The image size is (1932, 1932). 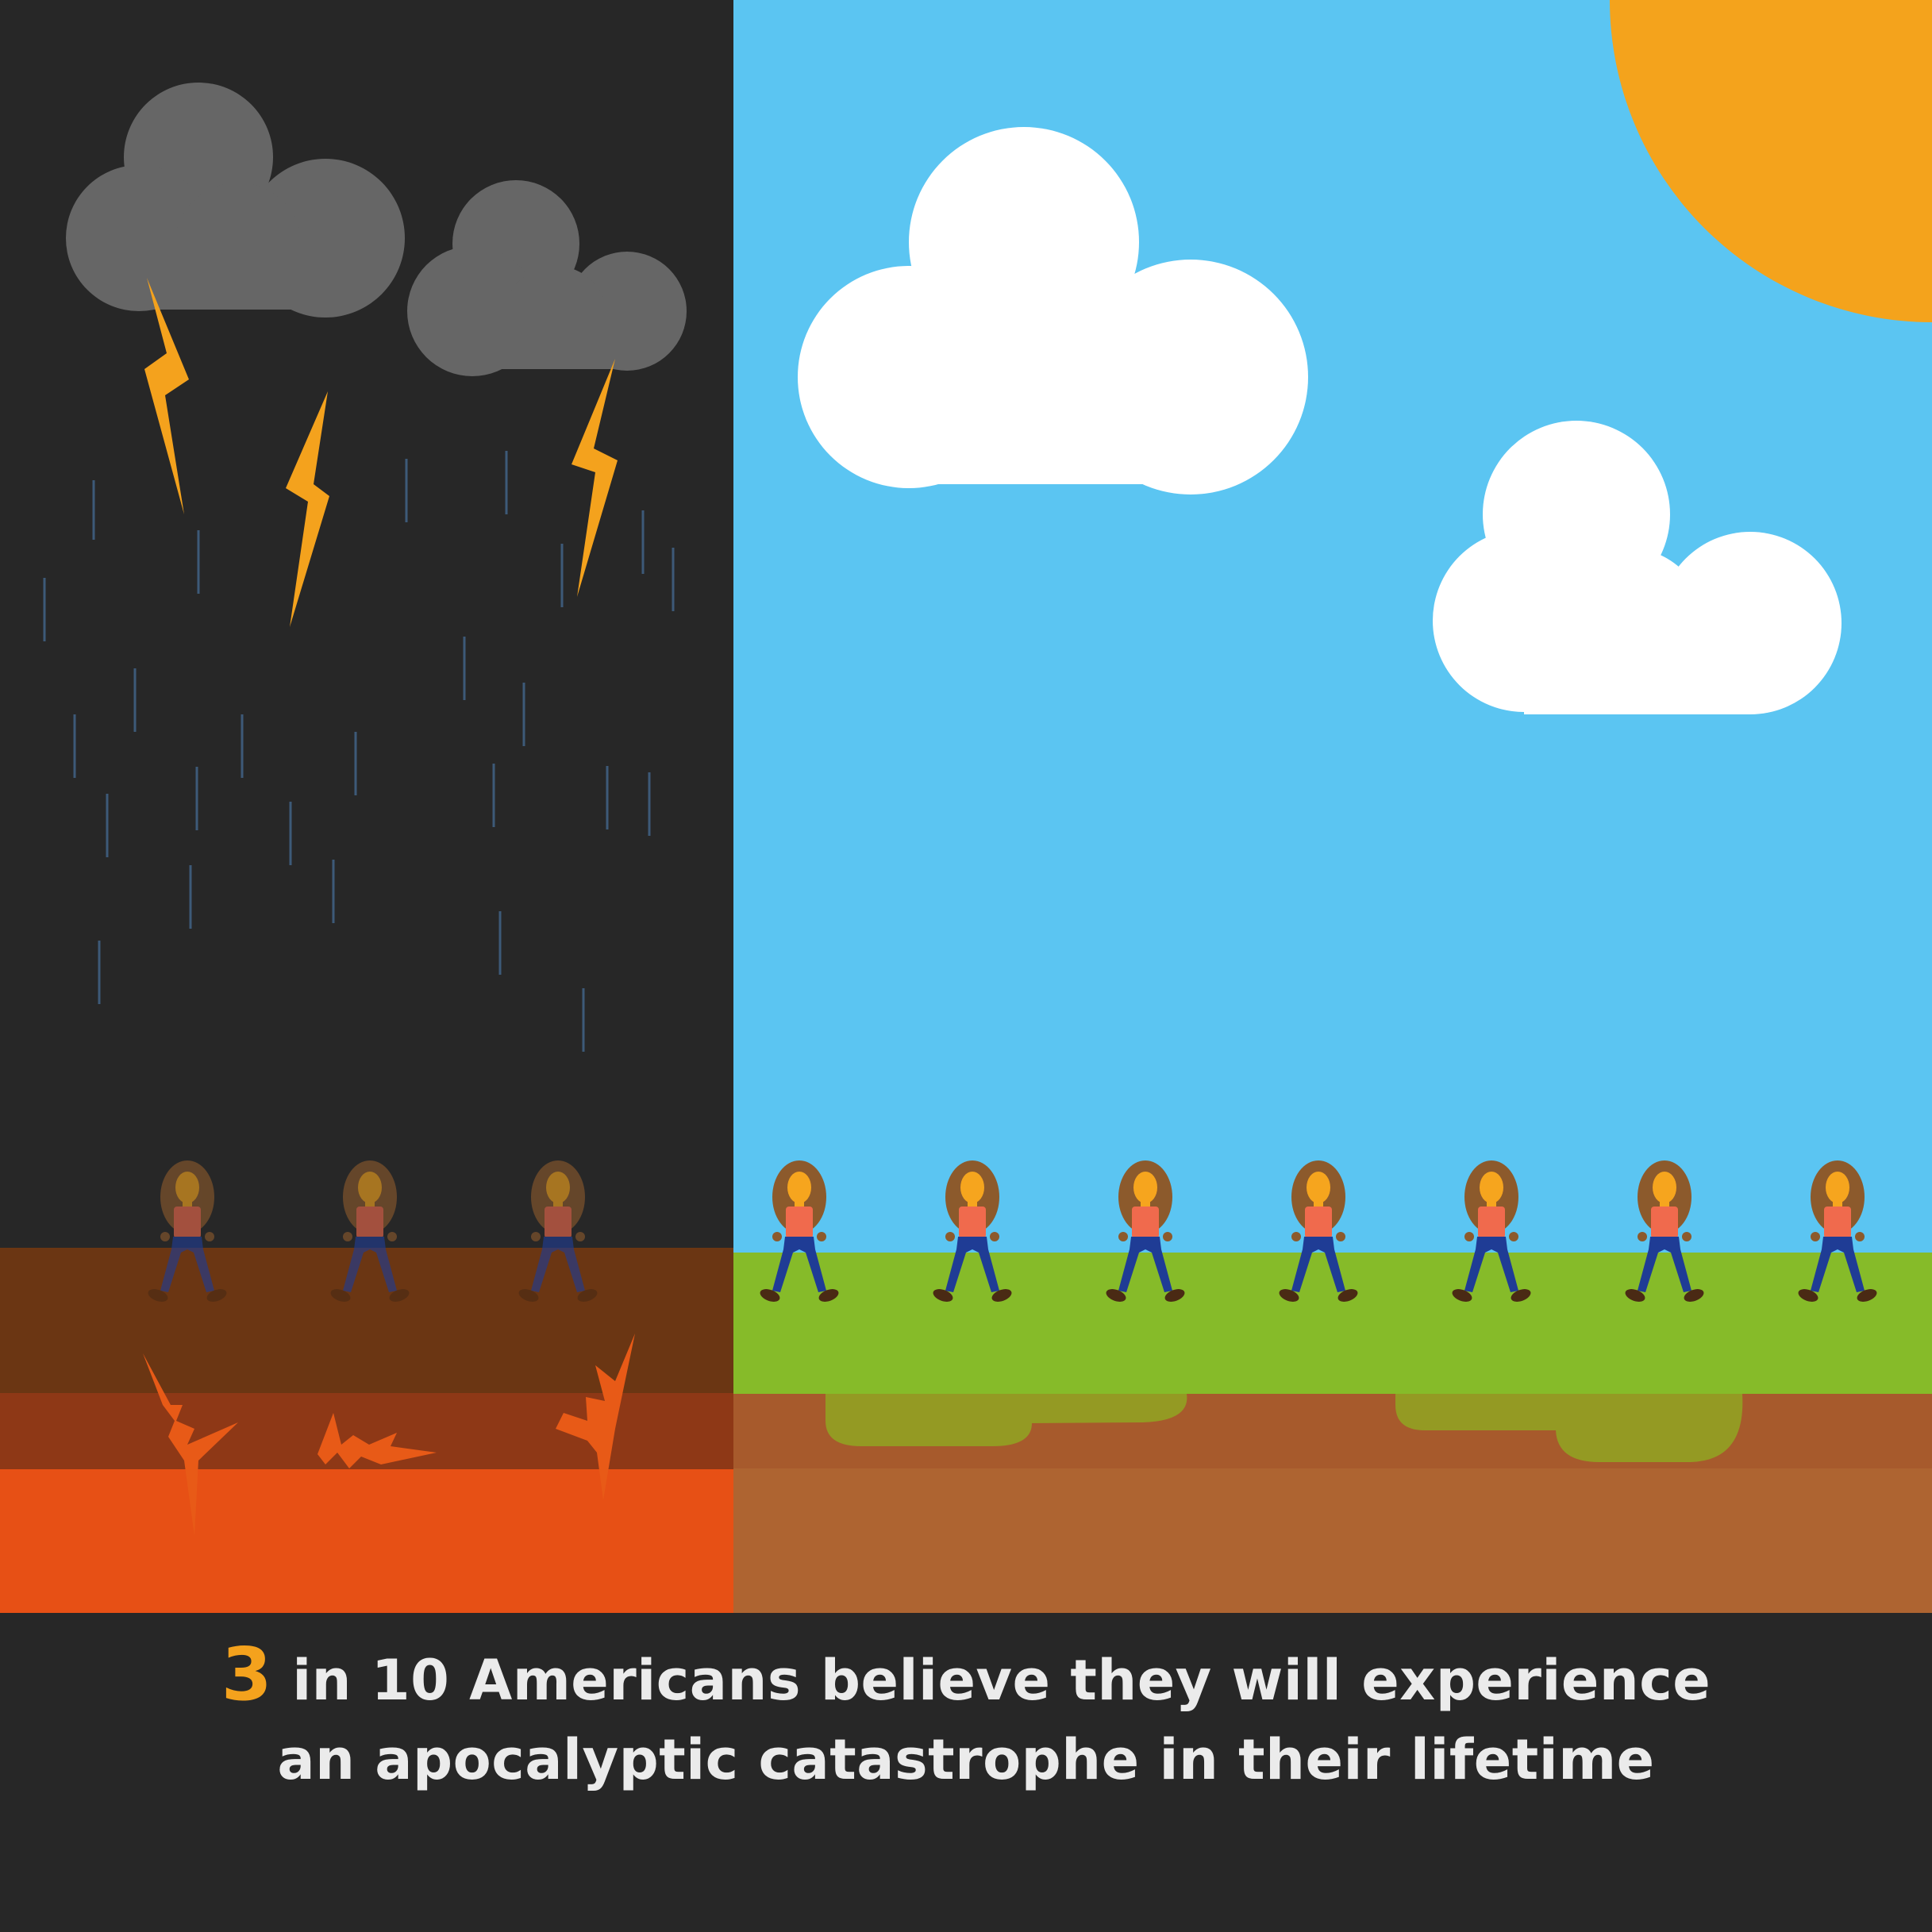 What do you see at coordinates (1284, 1428) in the screenshot?
I see `grass-patch` at bounding box center [1284, 1428].